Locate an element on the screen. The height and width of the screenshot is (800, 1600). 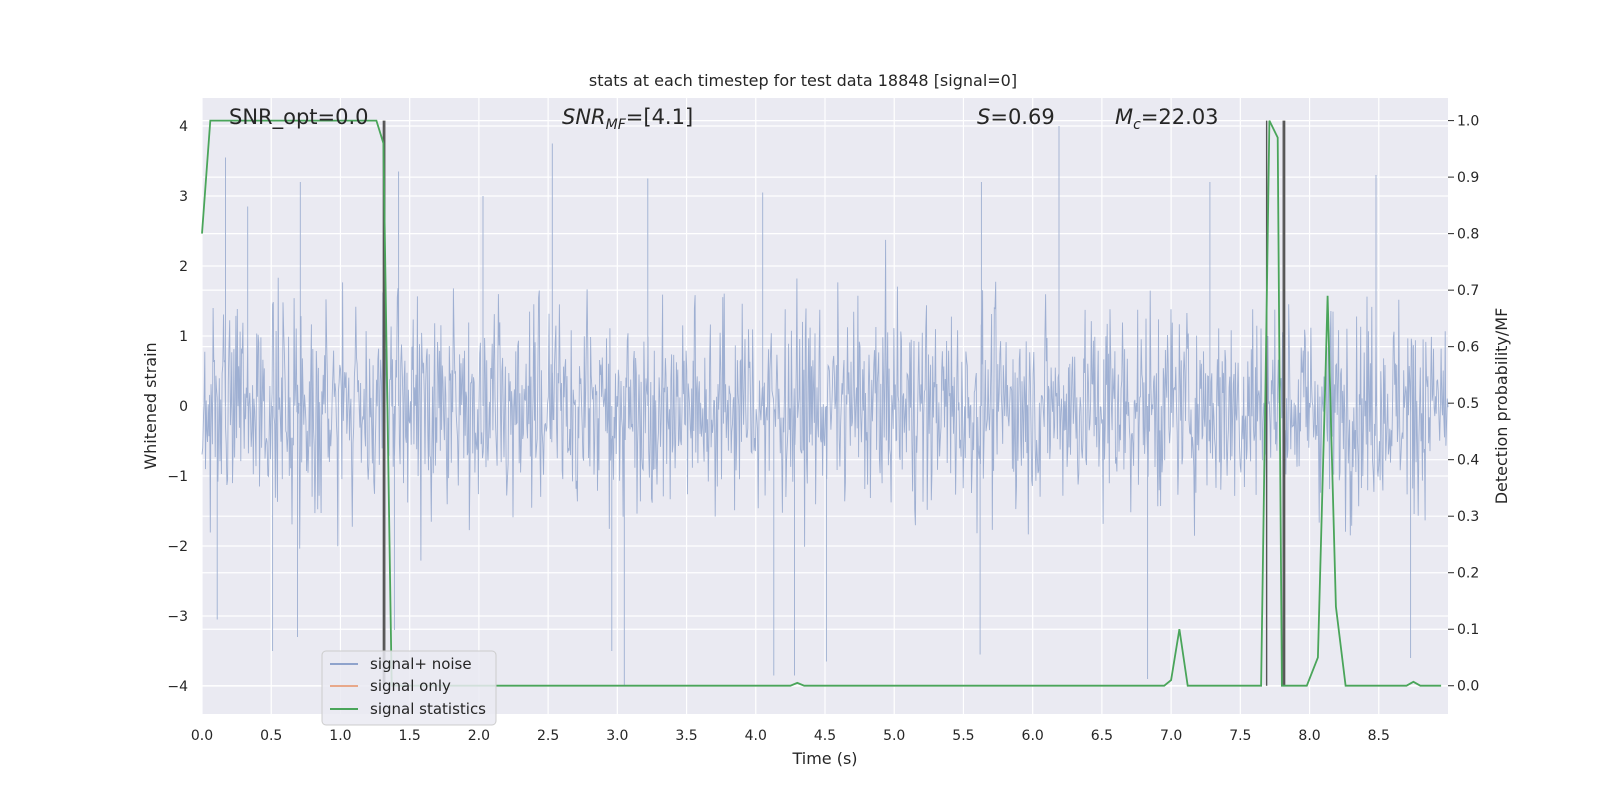
right-y-axis-label: Detection probability/MF is located at coordinates (1501, 406).